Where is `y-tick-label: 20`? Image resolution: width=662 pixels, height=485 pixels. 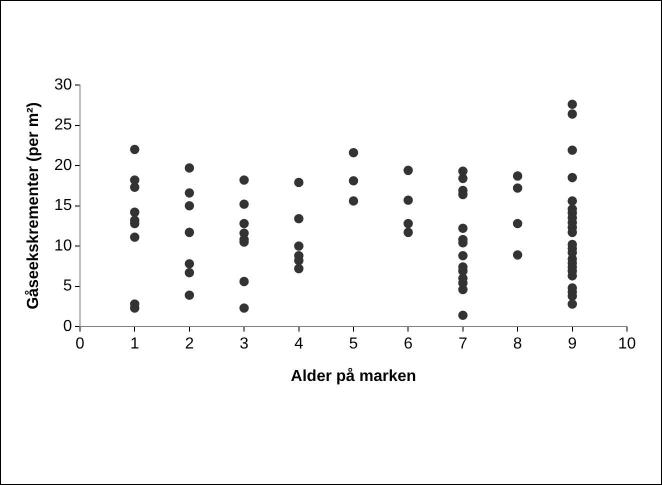
y-tick-label: 20 is located at coordinates (63, 165).